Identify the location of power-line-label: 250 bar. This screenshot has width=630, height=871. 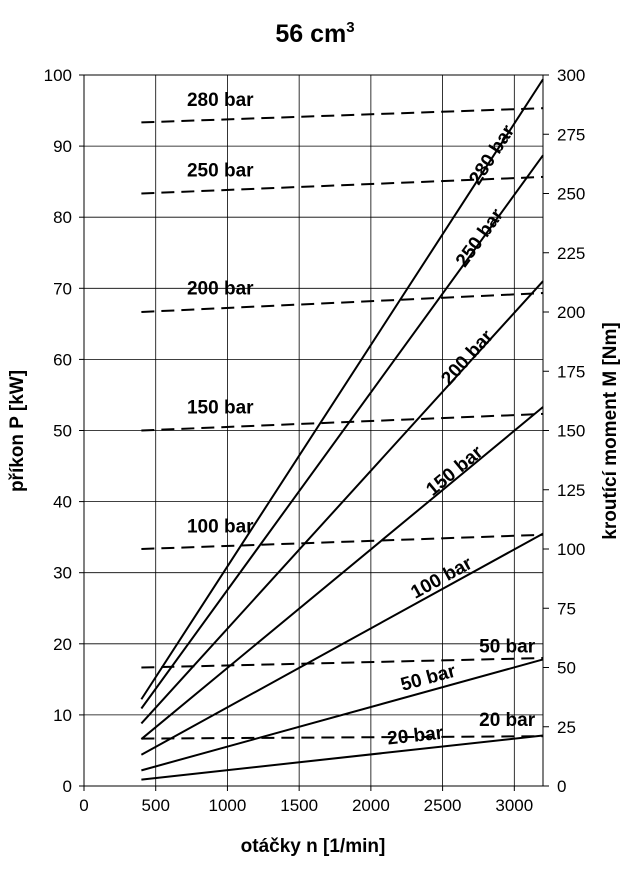
(480, 238).